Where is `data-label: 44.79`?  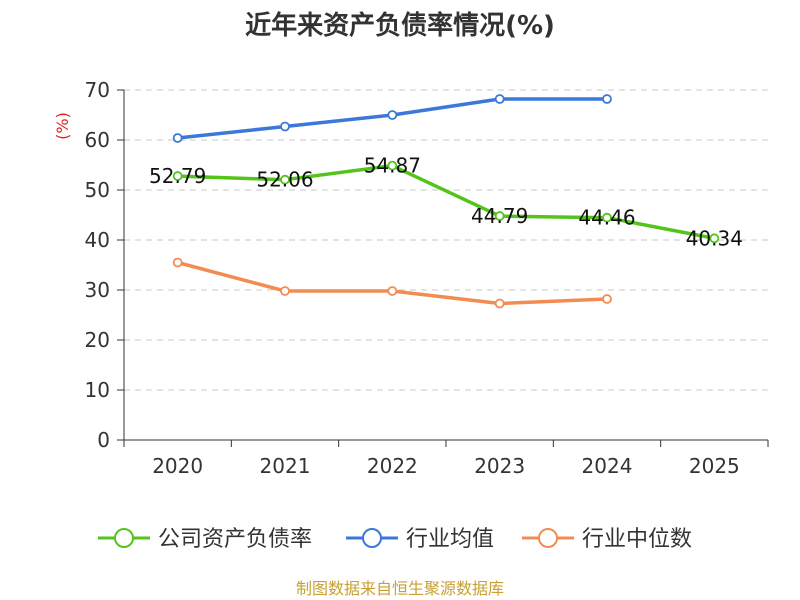
data-label: 44.79 is located at coordinates (499, 216).